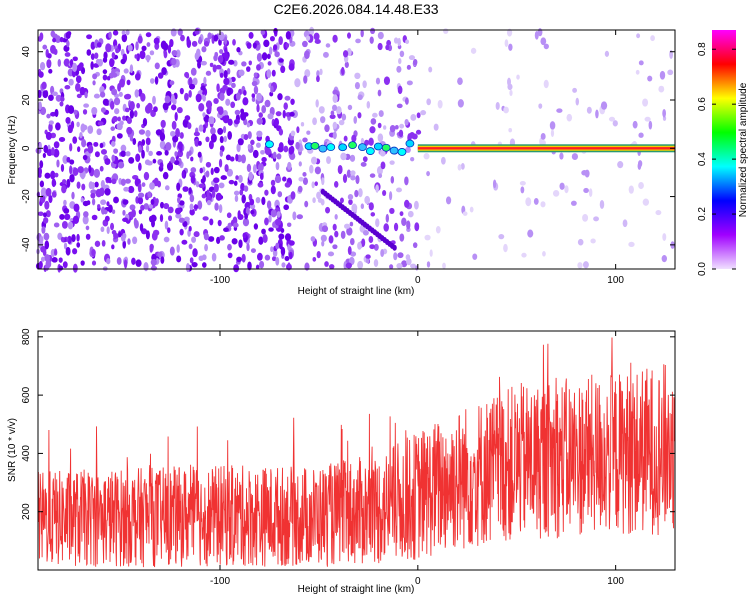  I want to click on x-tick-label: -100, so click(220, 280).